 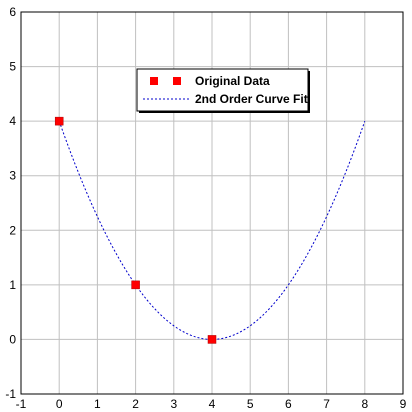 What do you see at coordinates (59, 404) in the screenshot?
I see `x-tick-label: 0` at bounding box center [59, 404].